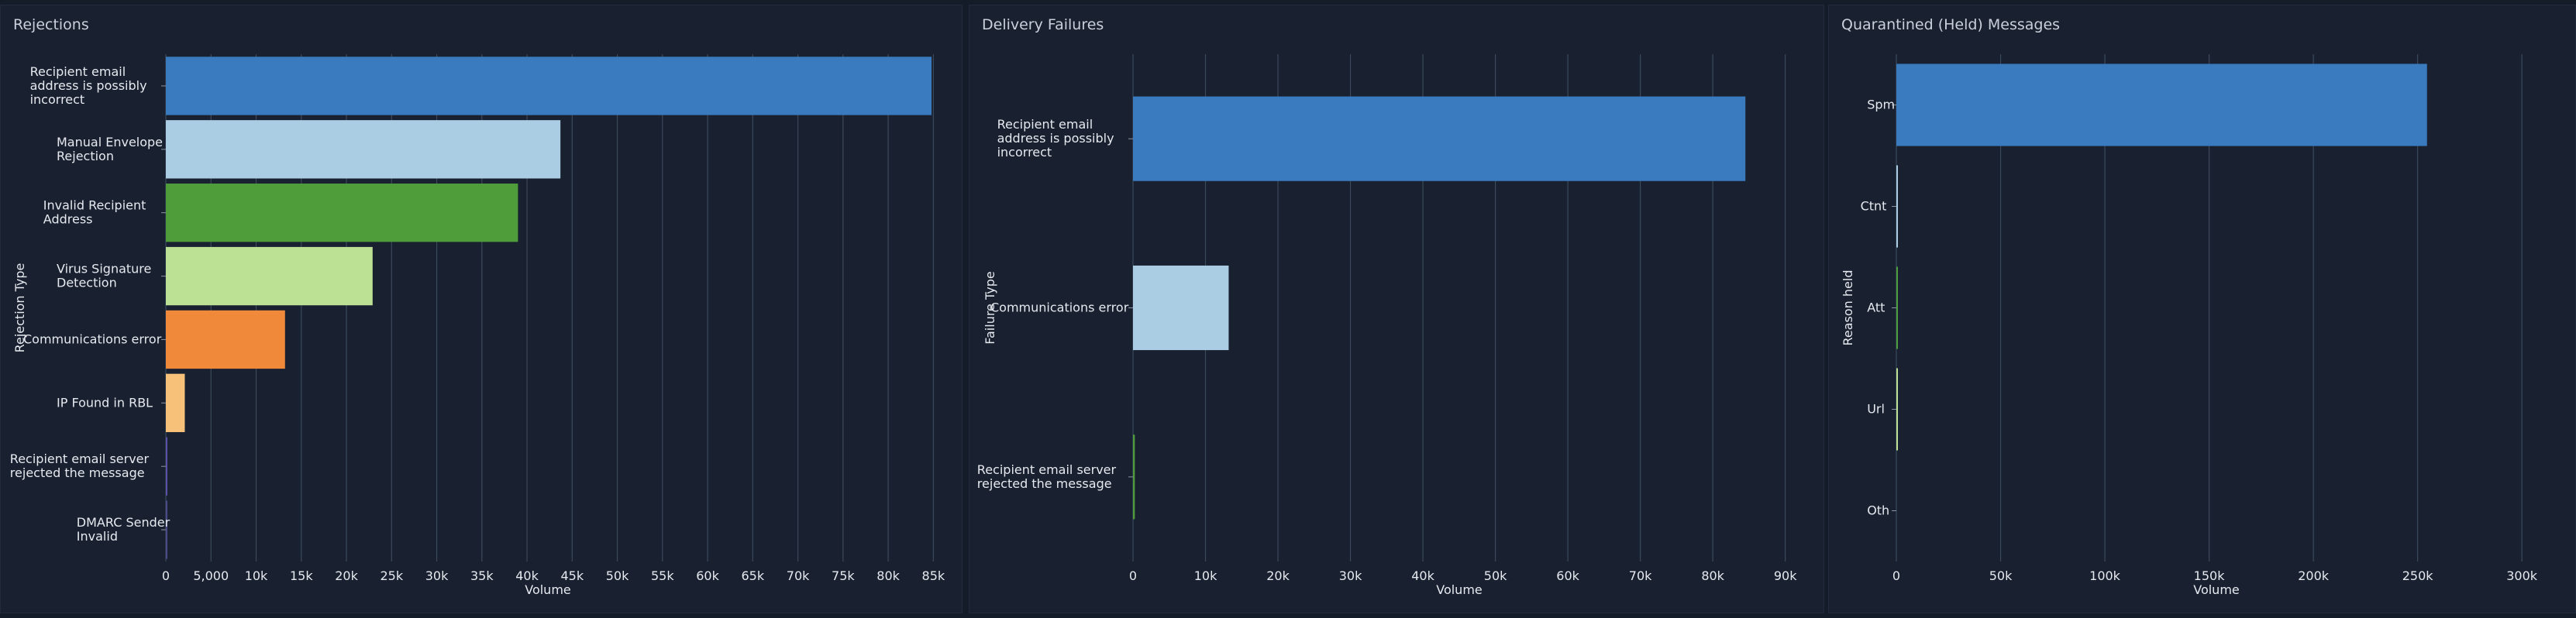 Image resolution: width=2576 pixels, height=618 pixels. I want to click on category-label: Invalid Recipient Address, so click(94, 213).